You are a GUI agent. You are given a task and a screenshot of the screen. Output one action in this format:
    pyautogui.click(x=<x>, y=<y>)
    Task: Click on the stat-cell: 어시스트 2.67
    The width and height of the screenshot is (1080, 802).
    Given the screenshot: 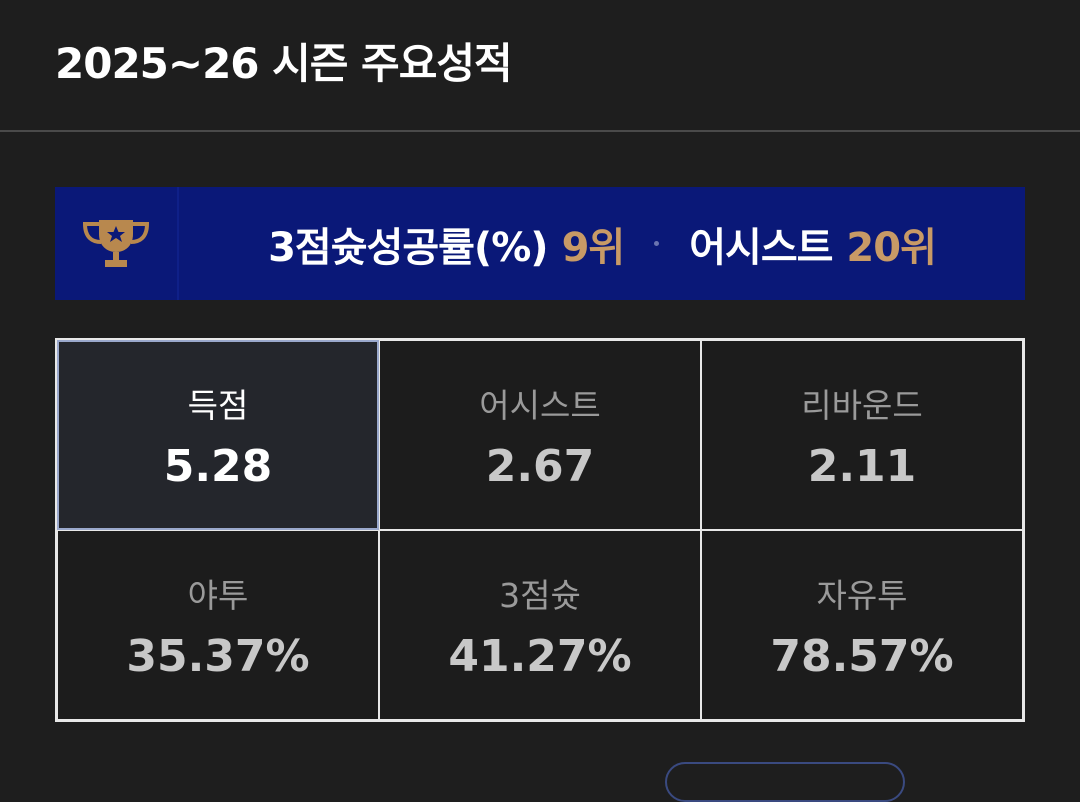 What is the action you would take?
    pyautogui.click(x=540, y=435)
    